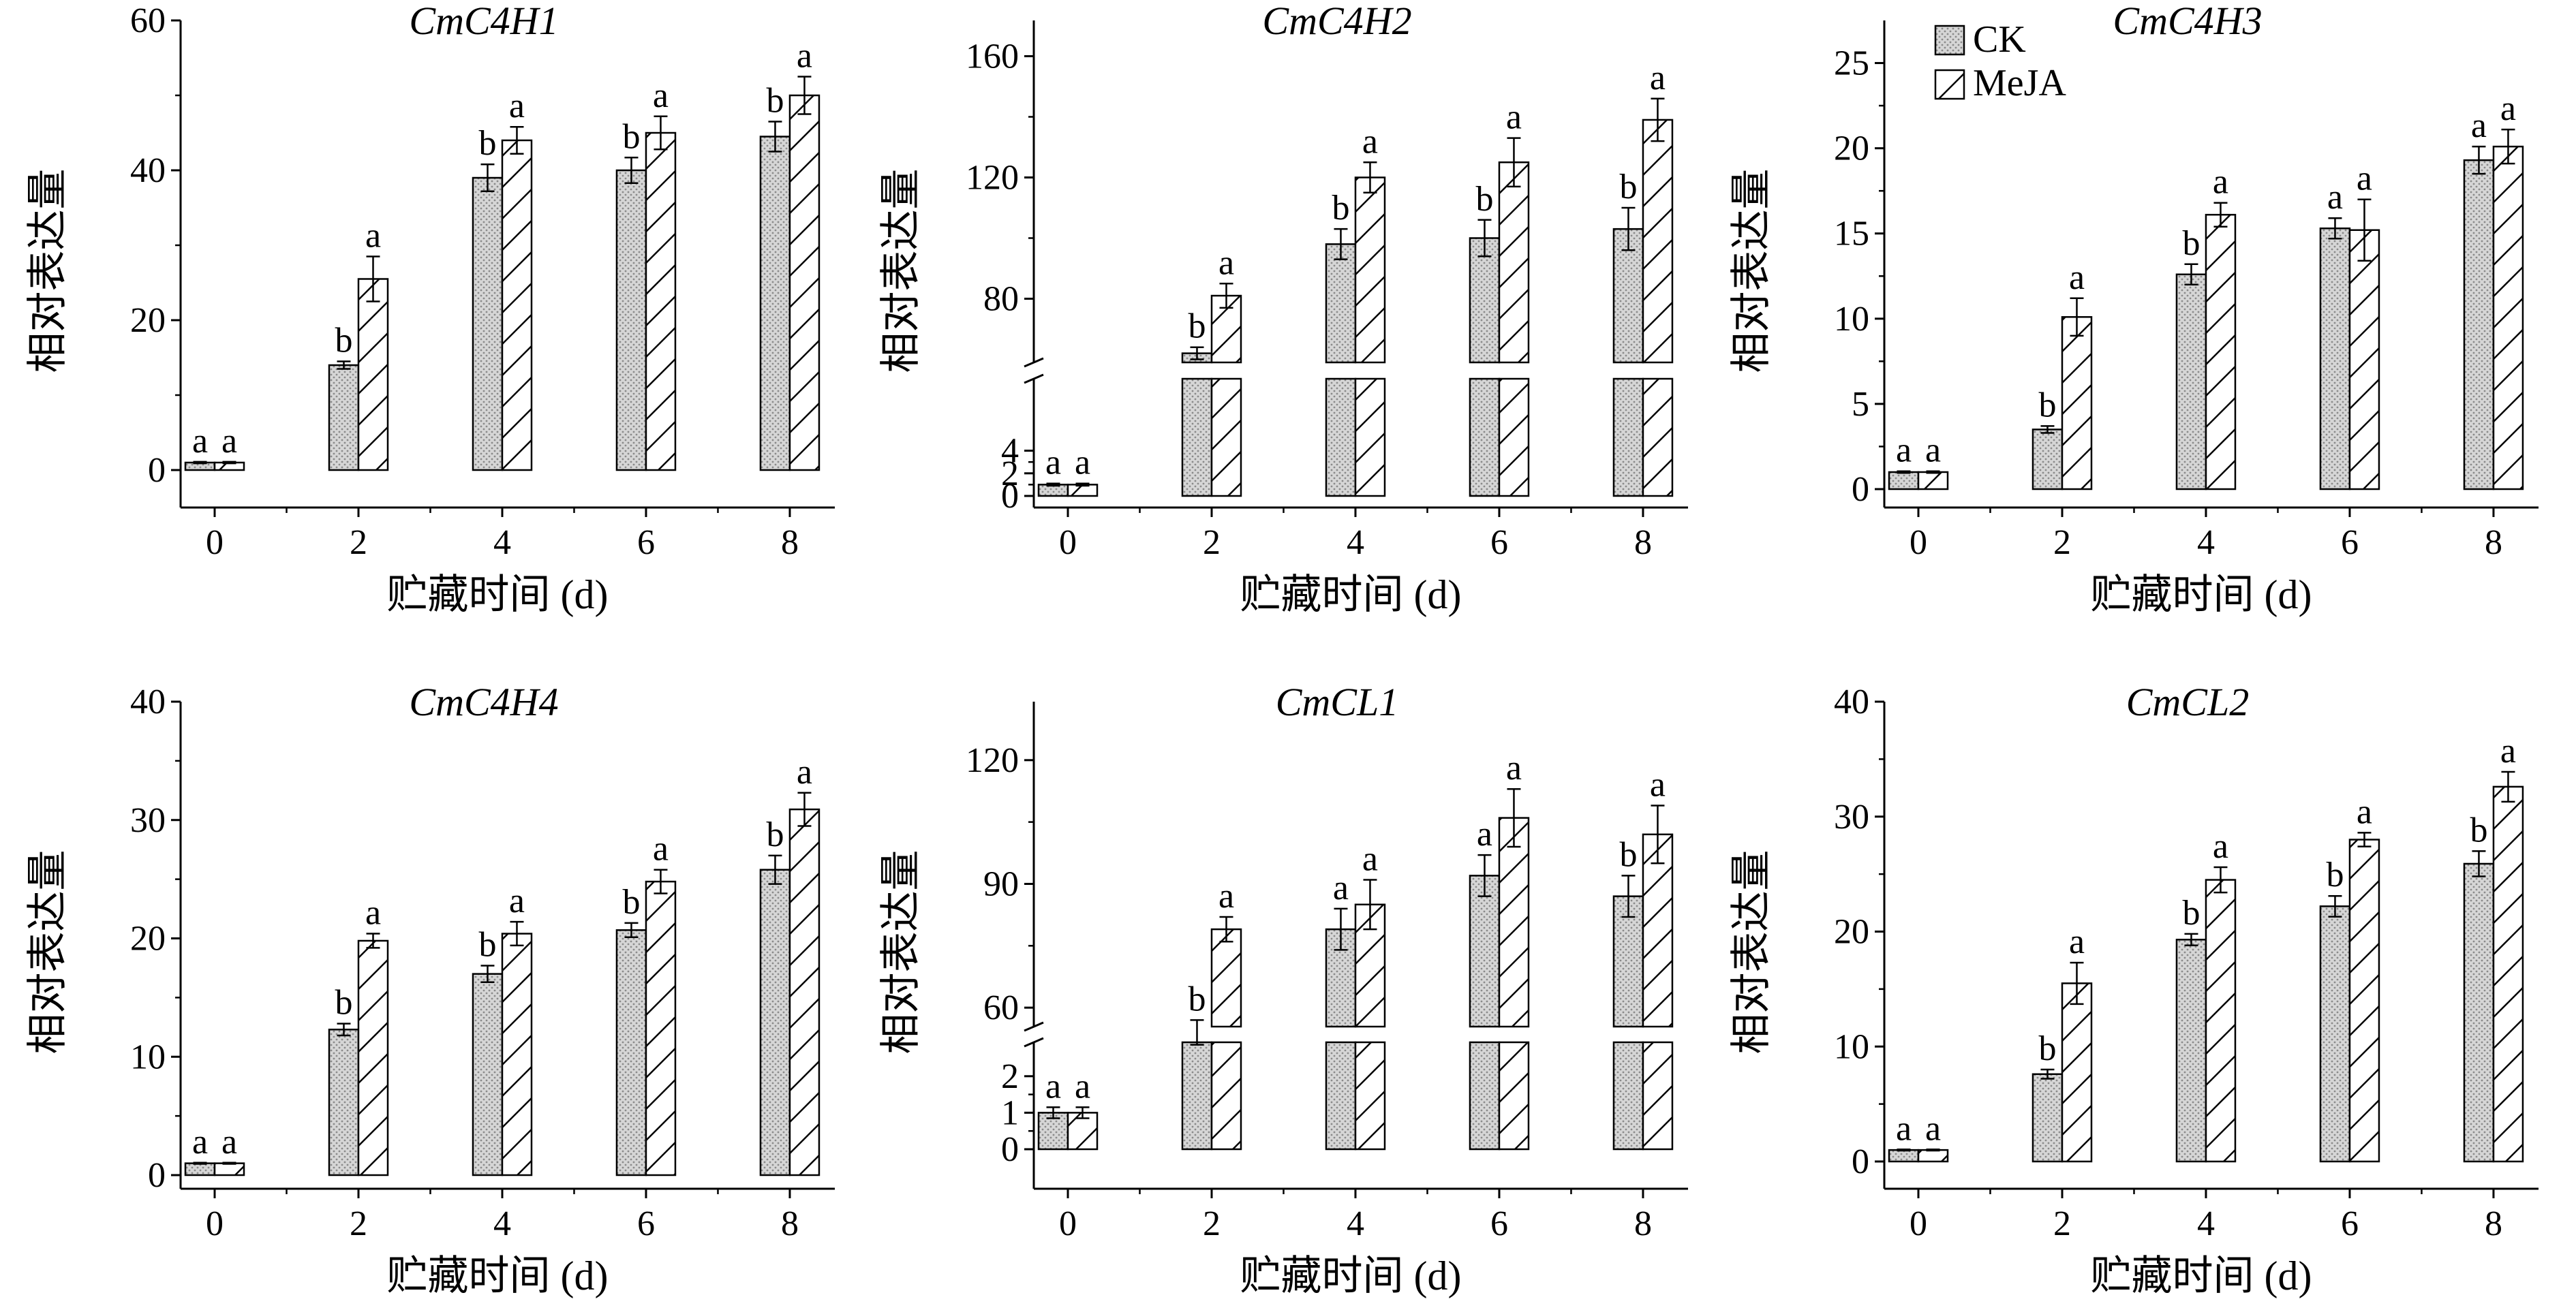 This screenshot has width=2576, height=1310. I want to click on chart-title: CmCL2, so click(2188, 702).